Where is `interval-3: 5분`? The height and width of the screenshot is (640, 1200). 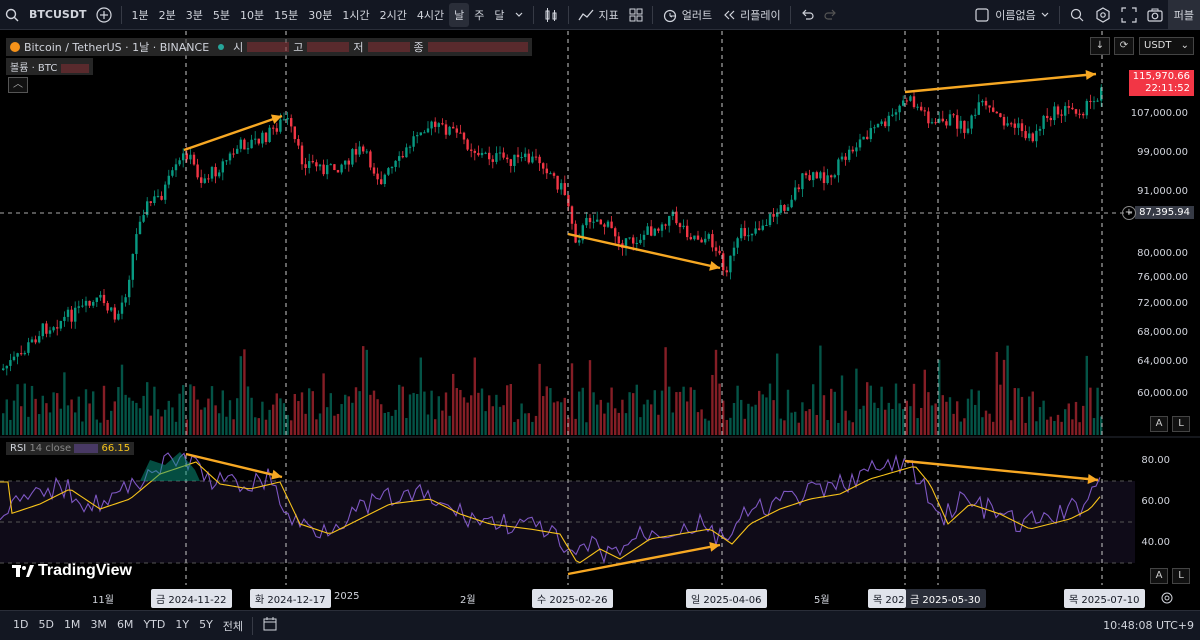
interval-3: 5분 is located at coordinates (221, 15).